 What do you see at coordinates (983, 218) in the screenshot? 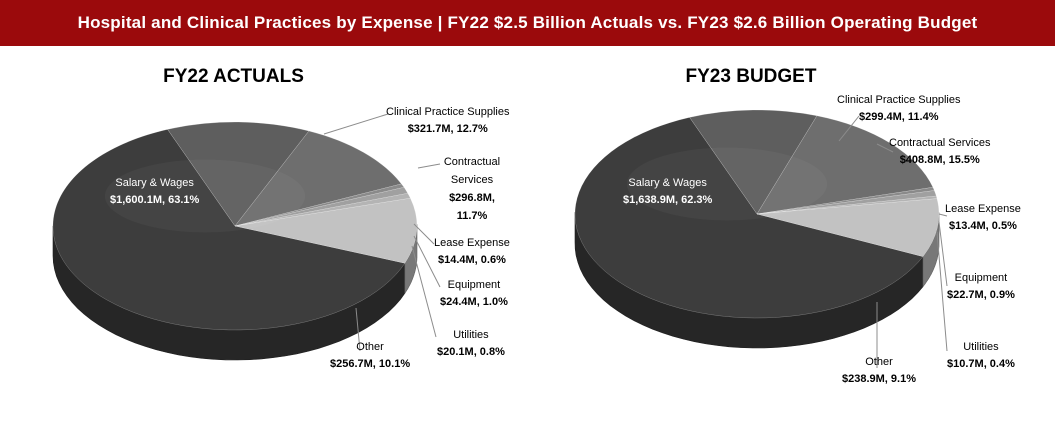
I see `slice-label-lease: Lease Expense $13.4M, 0.5%` at bounding box center [983, 218].